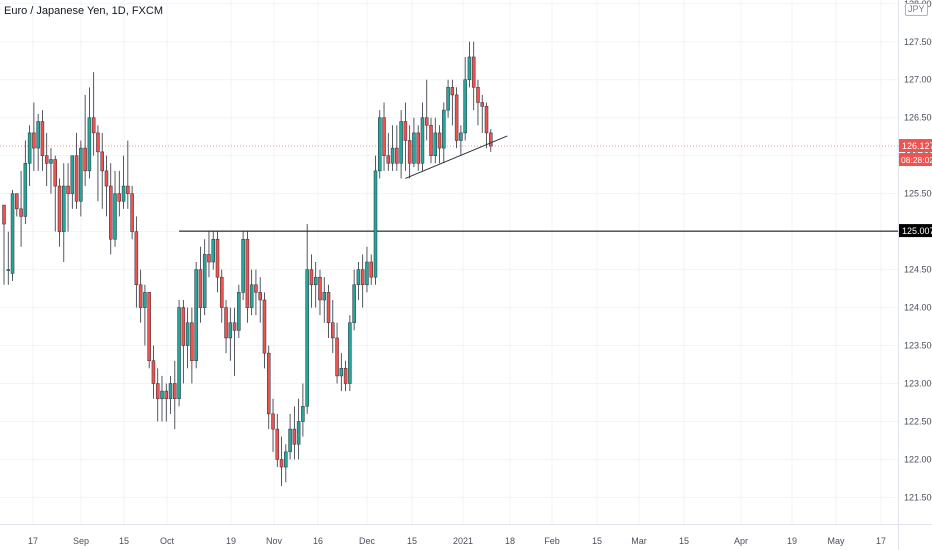 The image size is (932, 550). I want to click on x-tick-label: Oct, so click(167, 541).